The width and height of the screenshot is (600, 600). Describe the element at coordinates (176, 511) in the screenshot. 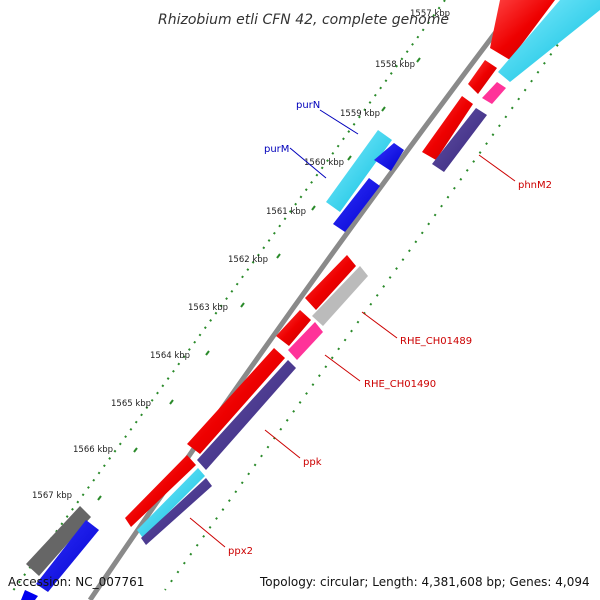

I see `gene-ppx2` at that location.